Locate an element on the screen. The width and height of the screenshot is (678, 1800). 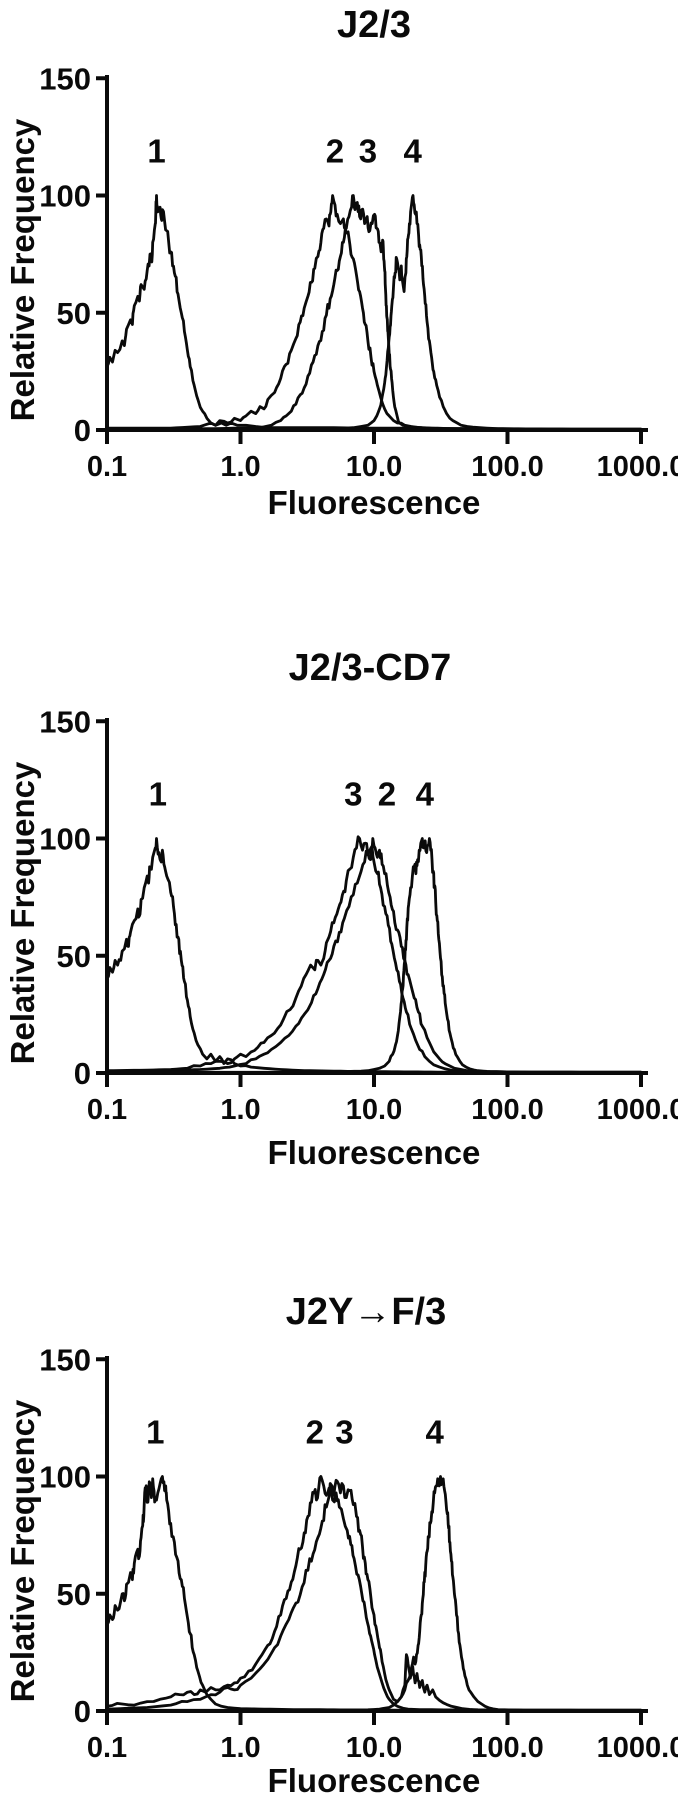
panel-1-x-axis-label: Fluorescence is located at coordinates (374, 1152).